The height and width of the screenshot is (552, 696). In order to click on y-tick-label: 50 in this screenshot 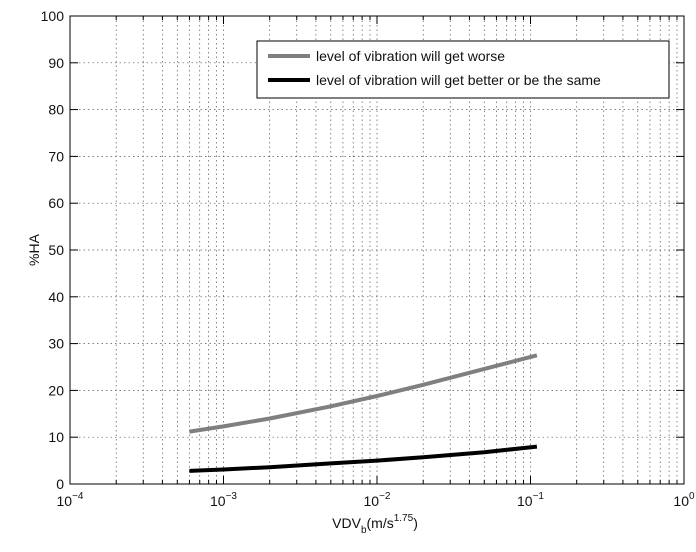, I will do `click(56, 250)`.